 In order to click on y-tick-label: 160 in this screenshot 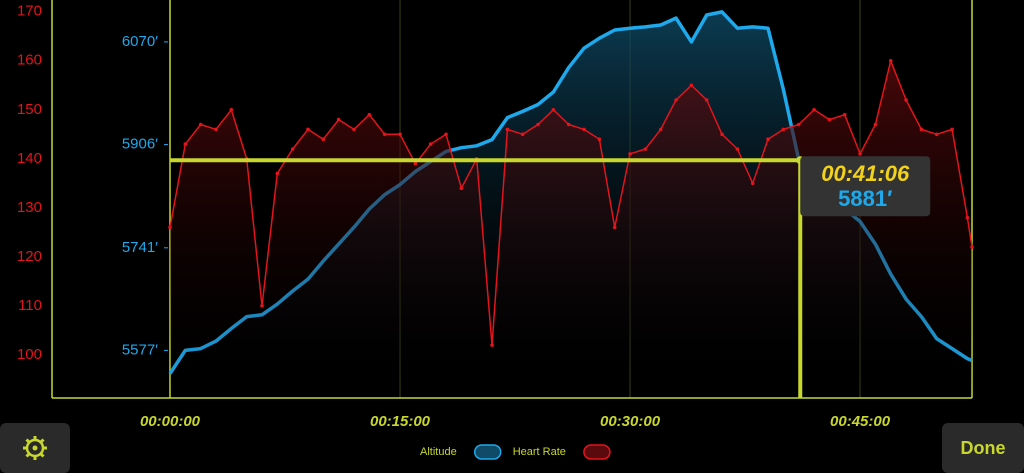, I will do `click(29, 60)`.